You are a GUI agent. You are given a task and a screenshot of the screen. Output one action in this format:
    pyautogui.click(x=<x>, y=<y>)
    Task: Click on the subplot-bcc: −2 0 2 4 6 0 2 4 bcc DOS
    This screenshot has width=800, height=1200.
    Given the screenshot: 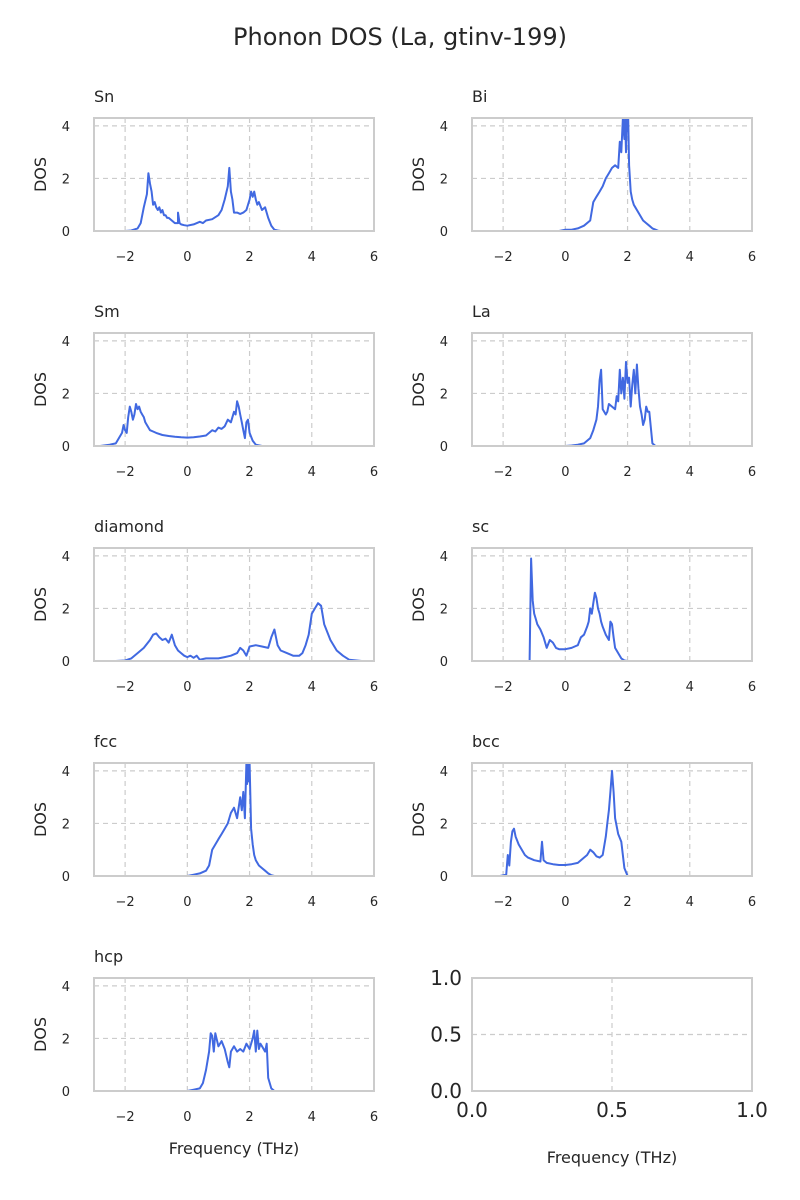 What is the action you would take?
    pyautogui.click(x=582, y=821)
    